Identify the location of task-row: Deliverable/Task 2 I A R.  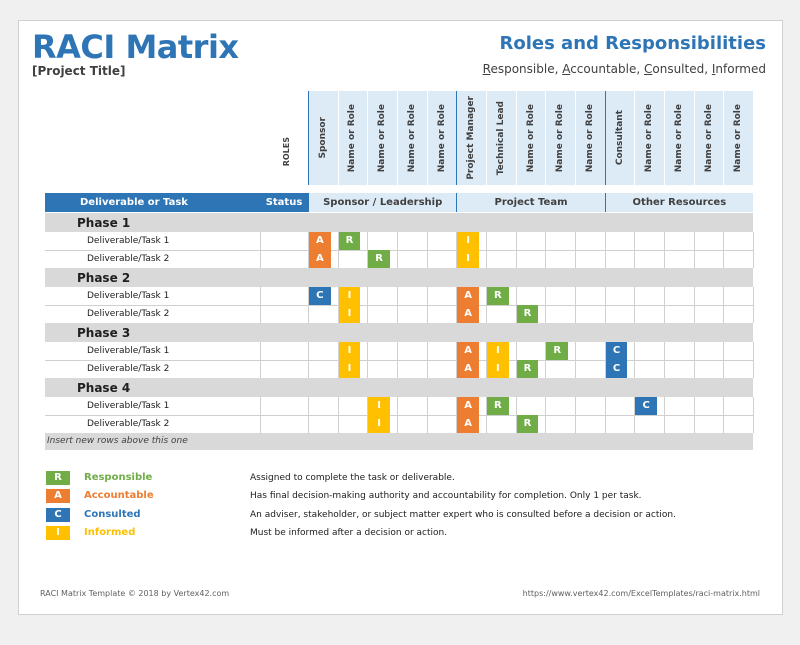
(400, 424).